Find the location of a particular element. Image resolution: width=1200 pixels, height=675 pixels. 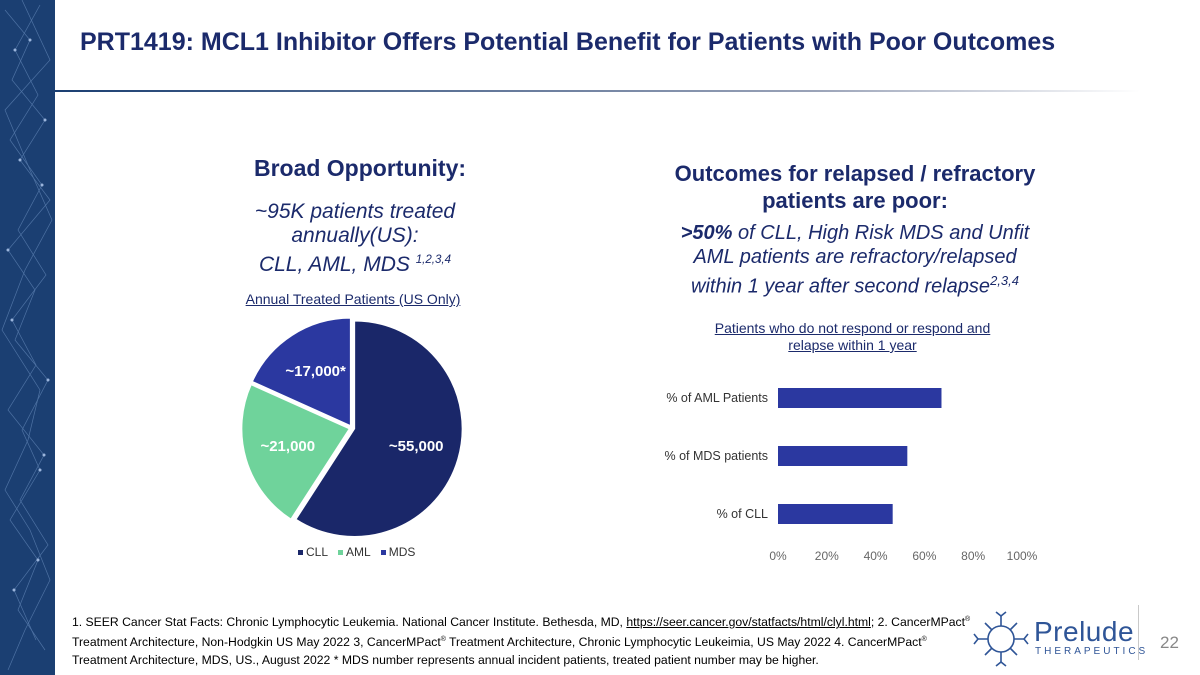

legend-swatch-aml is located at coordinates (341, 553).